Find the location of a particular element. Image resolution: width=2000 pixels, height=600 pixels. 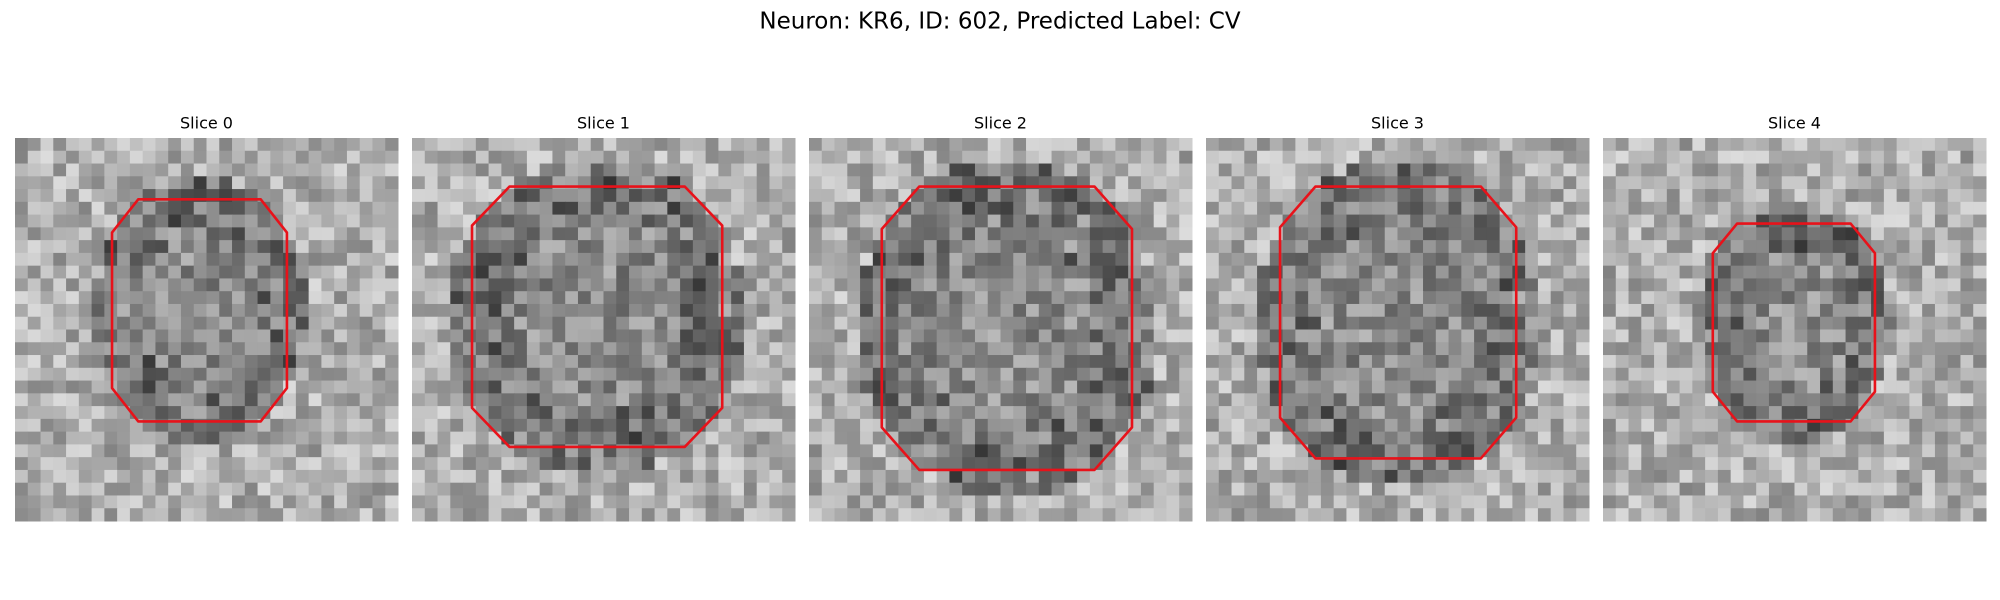

slice-image is located at coordinates (1001, 330).